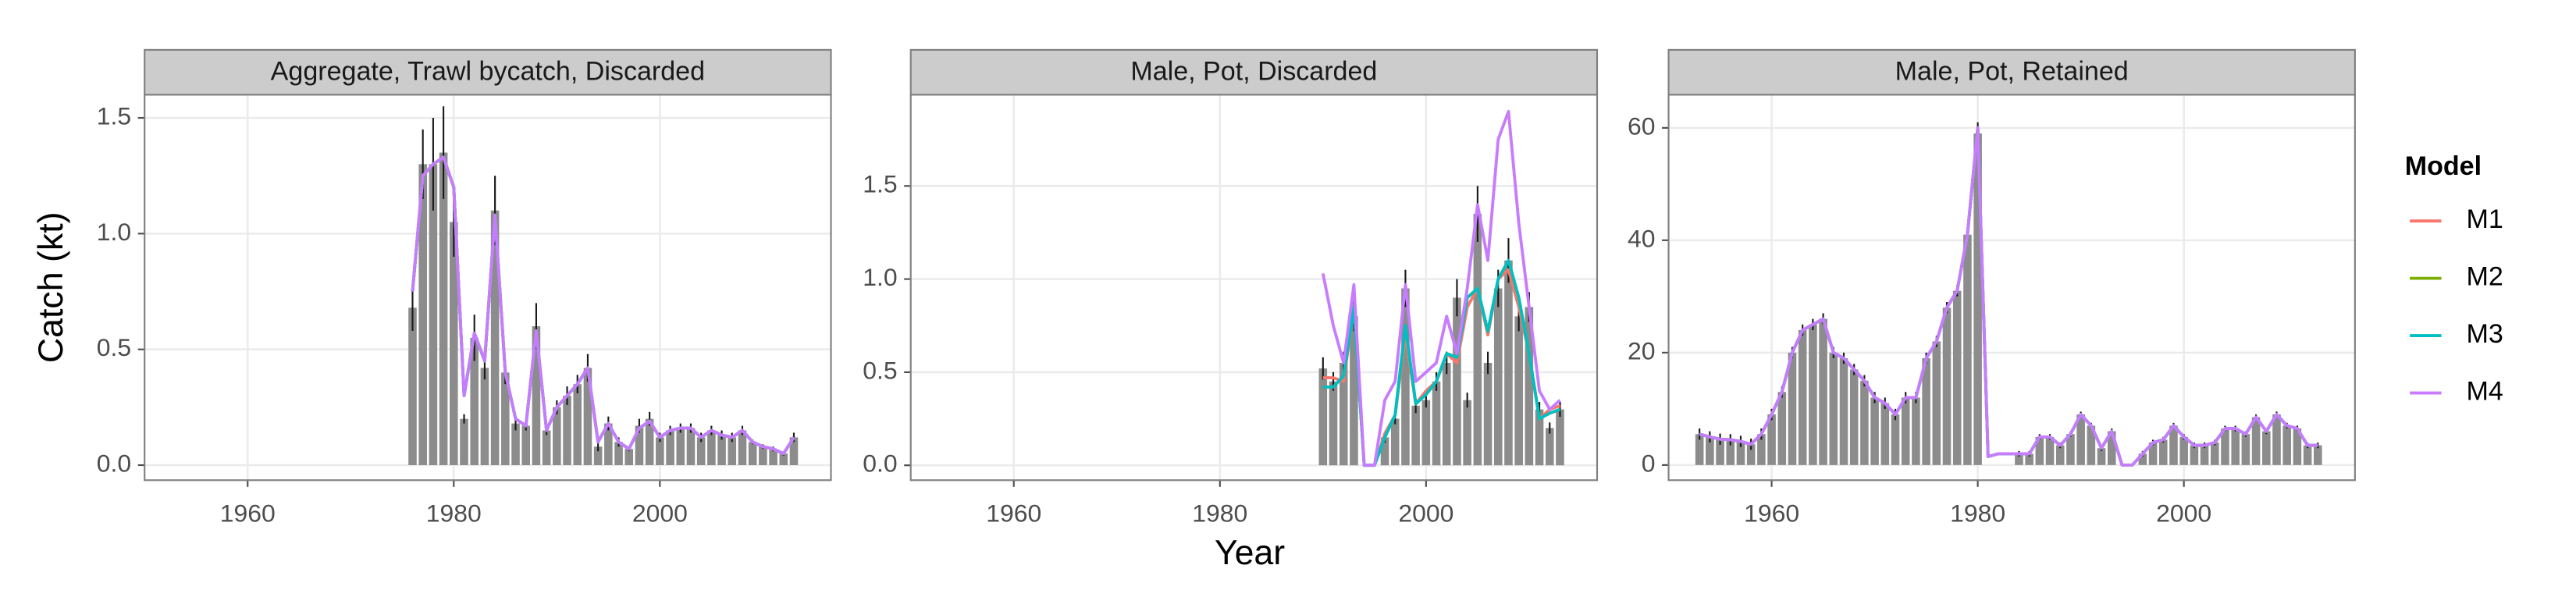 This screenshot has width=2576, height=597. What do you see at coordinates (2484, 392) in the screenshot?
I see `legend-label: M4` at bounding box center [2484, 392].